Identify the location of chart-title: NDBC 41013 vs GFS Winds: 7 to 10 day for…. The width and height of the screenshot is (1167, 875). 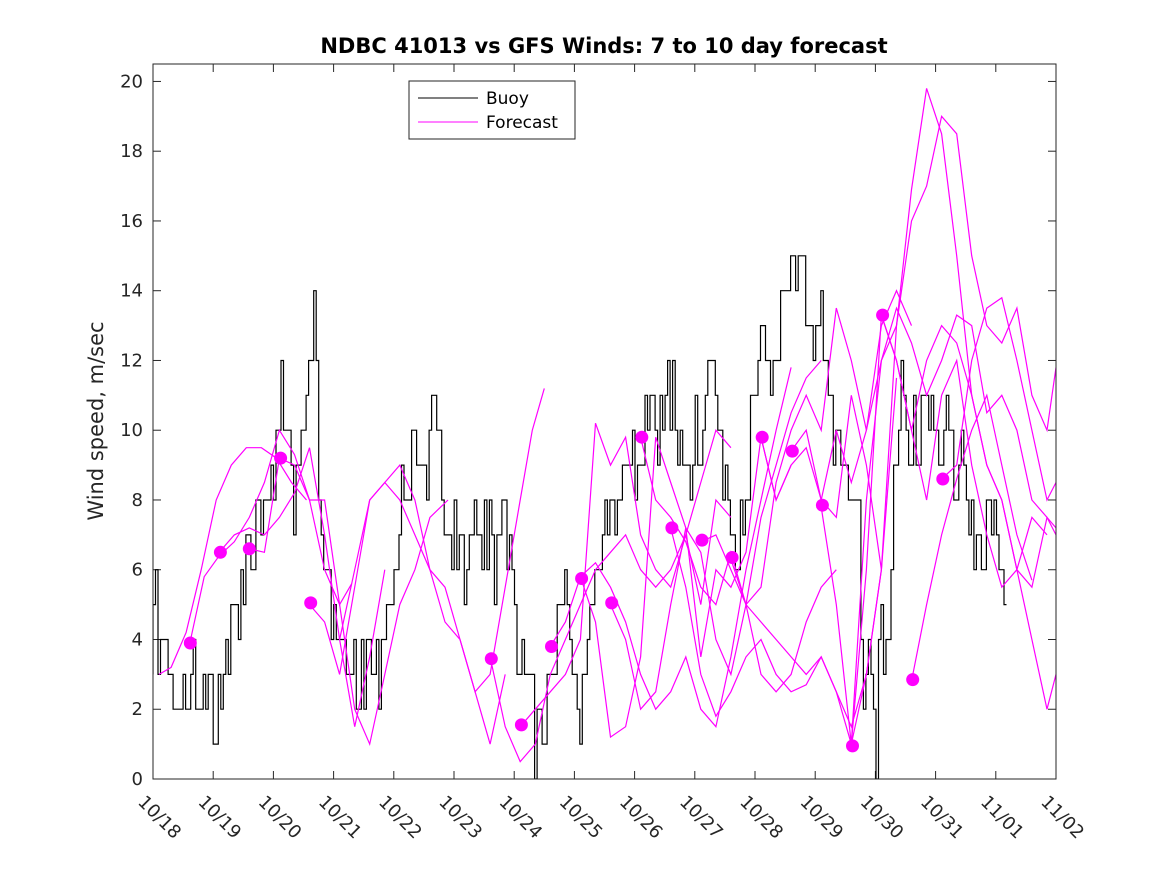
(603, 46).